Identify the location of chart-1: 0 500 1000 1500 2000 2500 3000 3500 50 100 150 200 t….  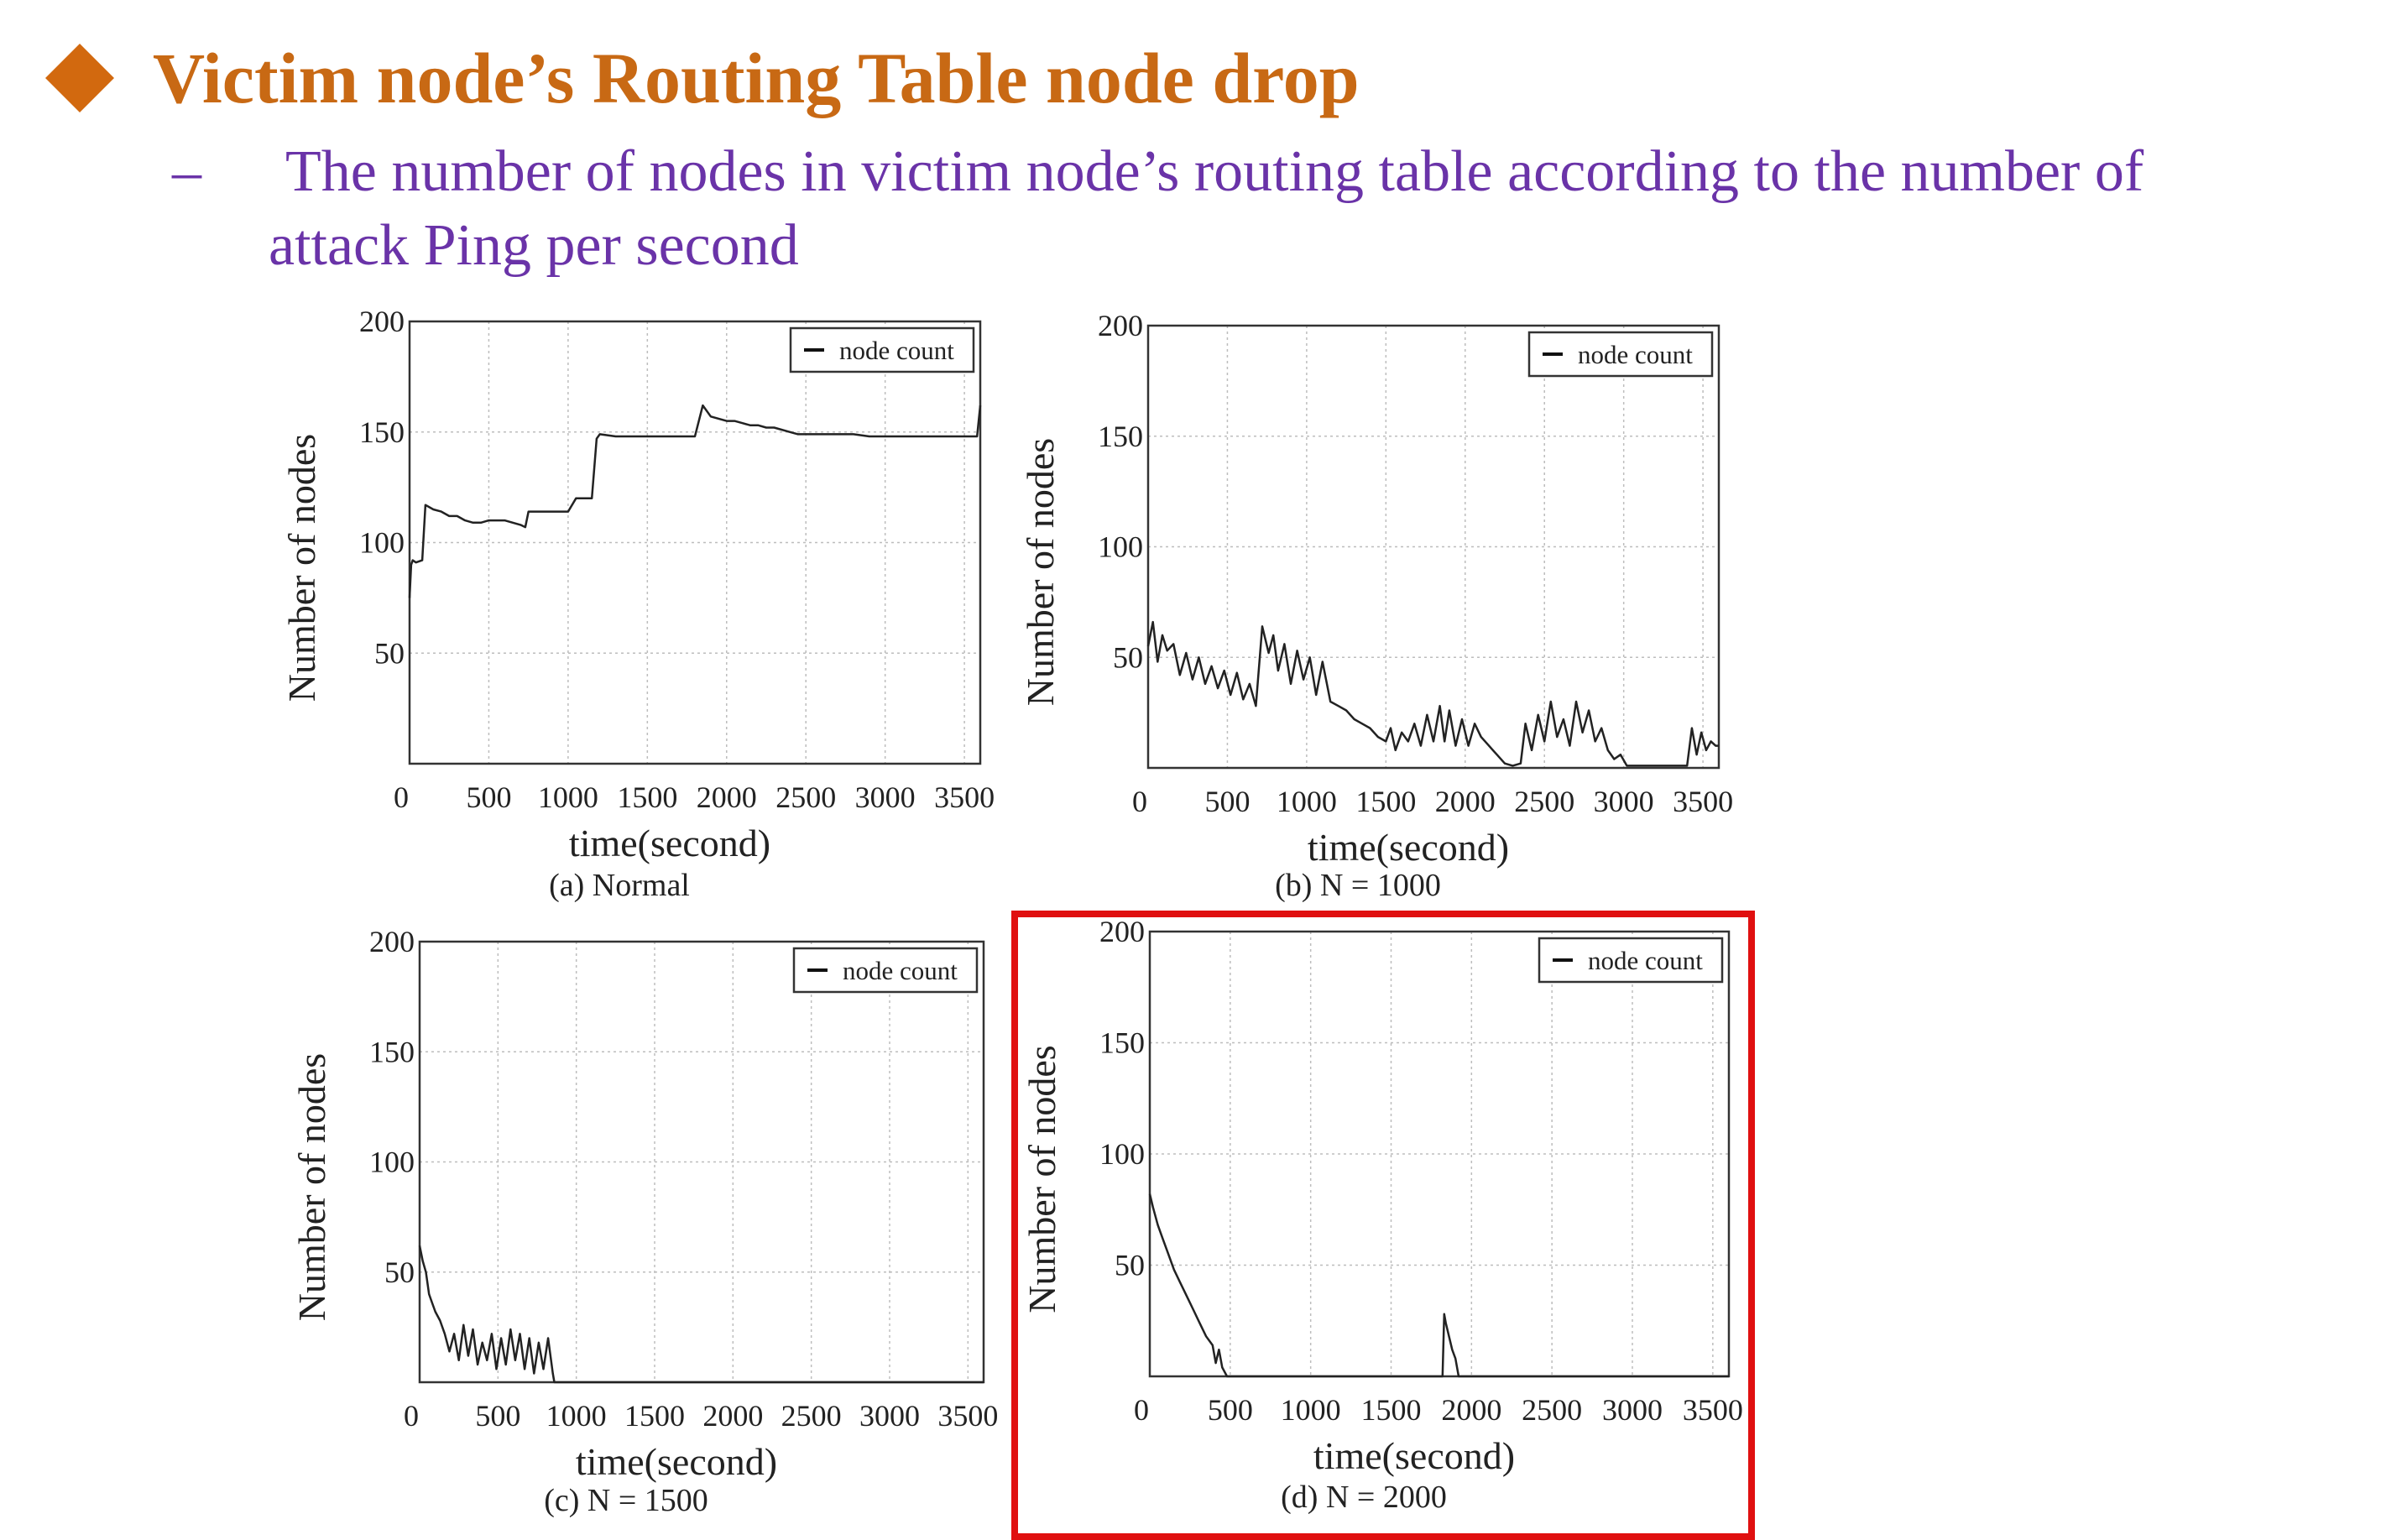
(637, 604).